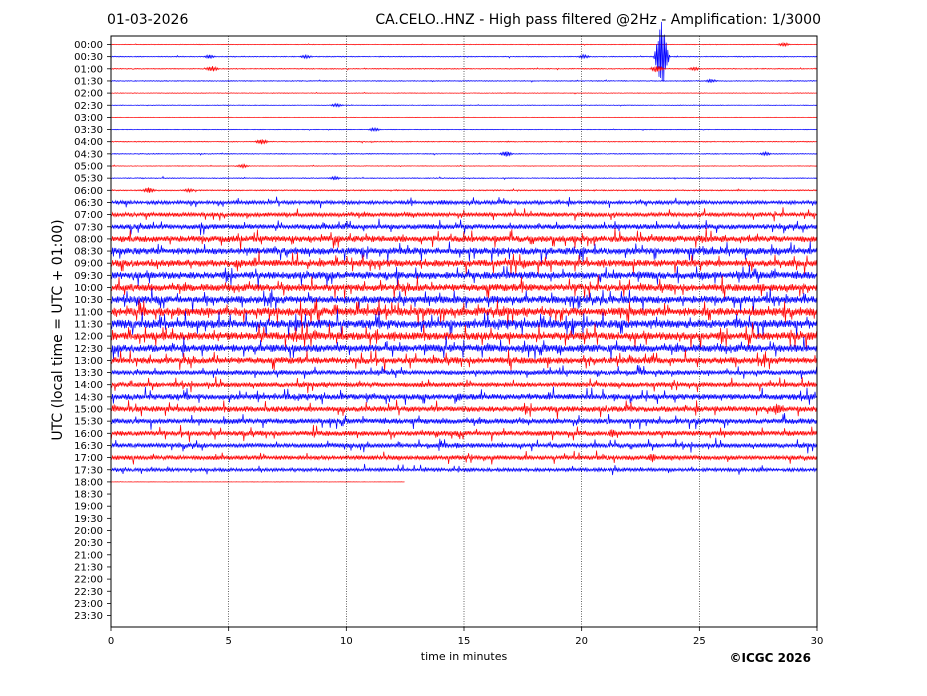  What do you see at coordinates (88, 567) in the screenshot?
I see `y-tick-label-21:30: 21:30` at bounding box center [88, 567].